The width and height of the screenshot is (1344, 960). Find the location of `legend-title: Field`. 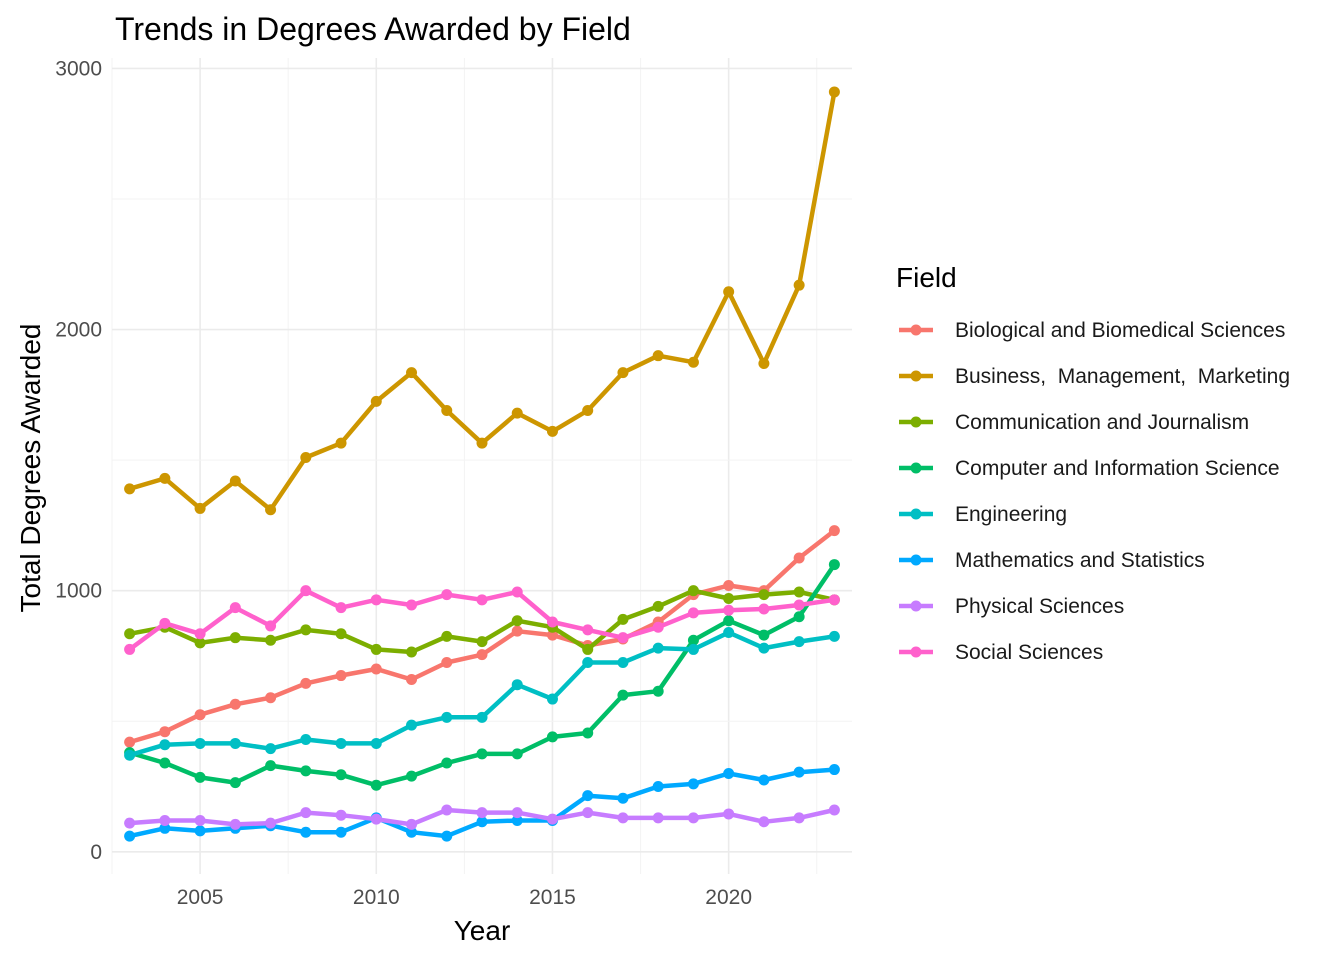

legend-title: Field is located at coordinates (926, 277).